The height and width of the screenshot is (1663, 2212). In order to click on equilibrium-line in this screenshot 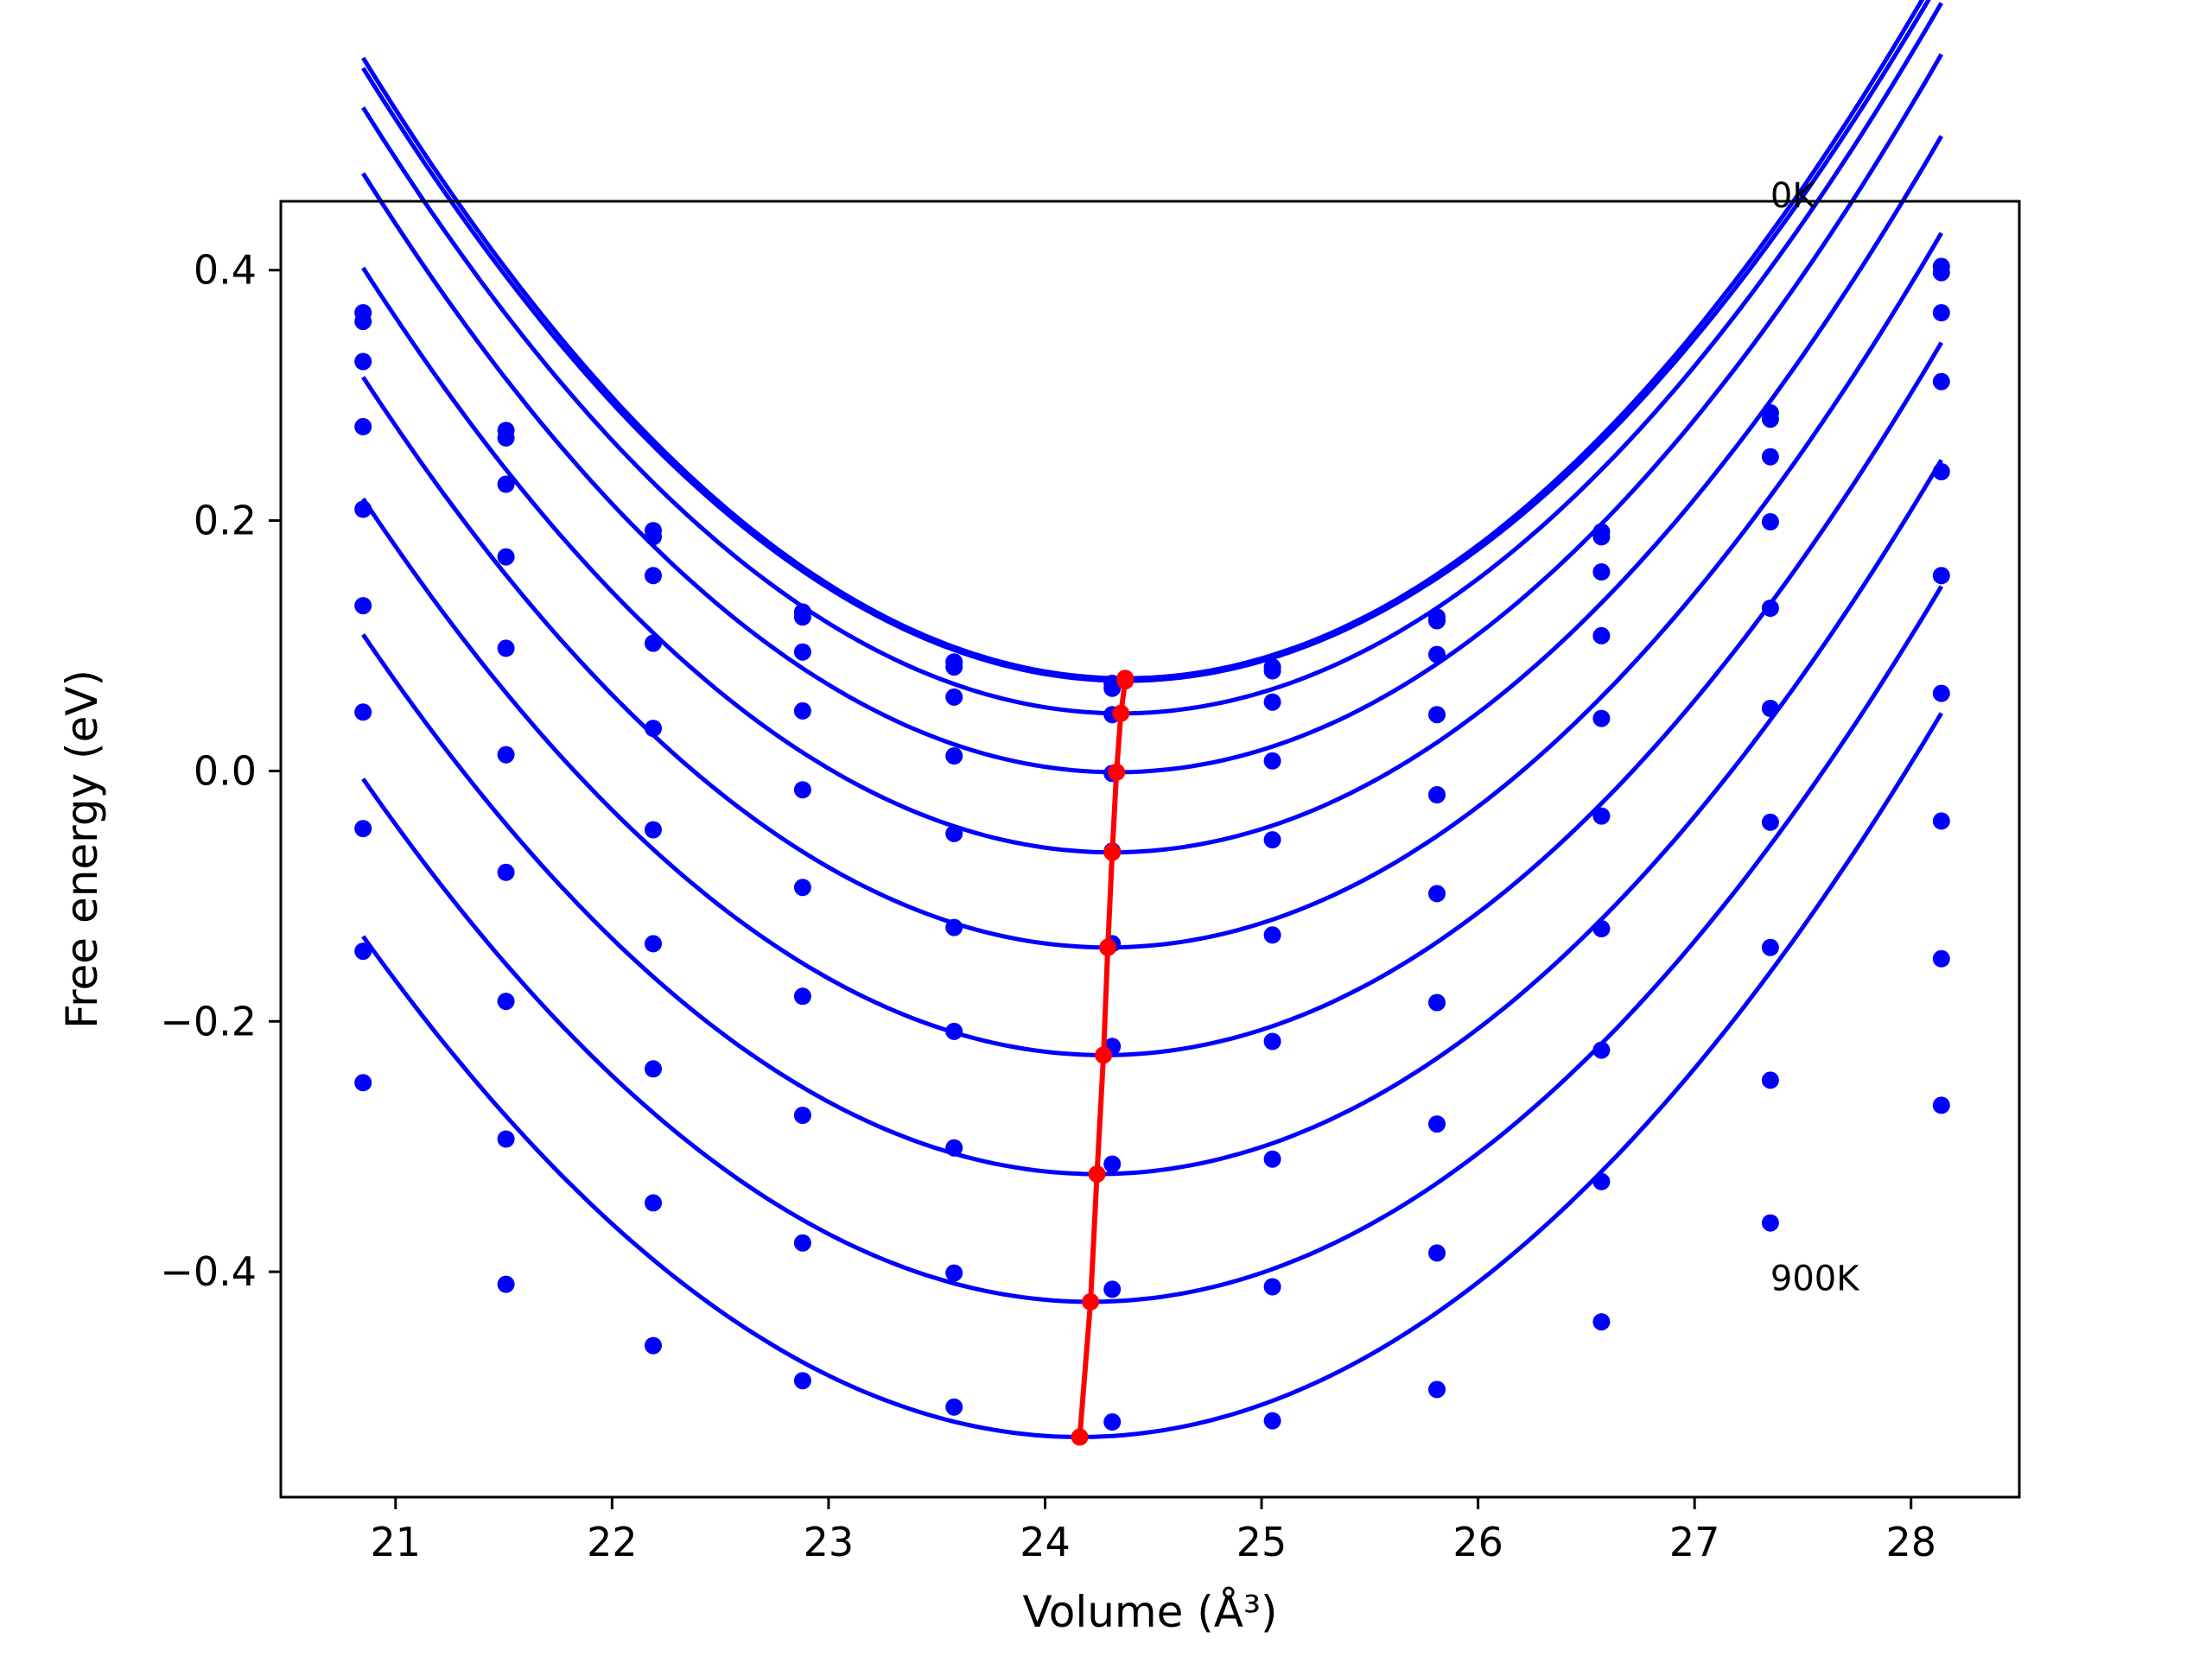, I will do `click(1102, 1058)`.